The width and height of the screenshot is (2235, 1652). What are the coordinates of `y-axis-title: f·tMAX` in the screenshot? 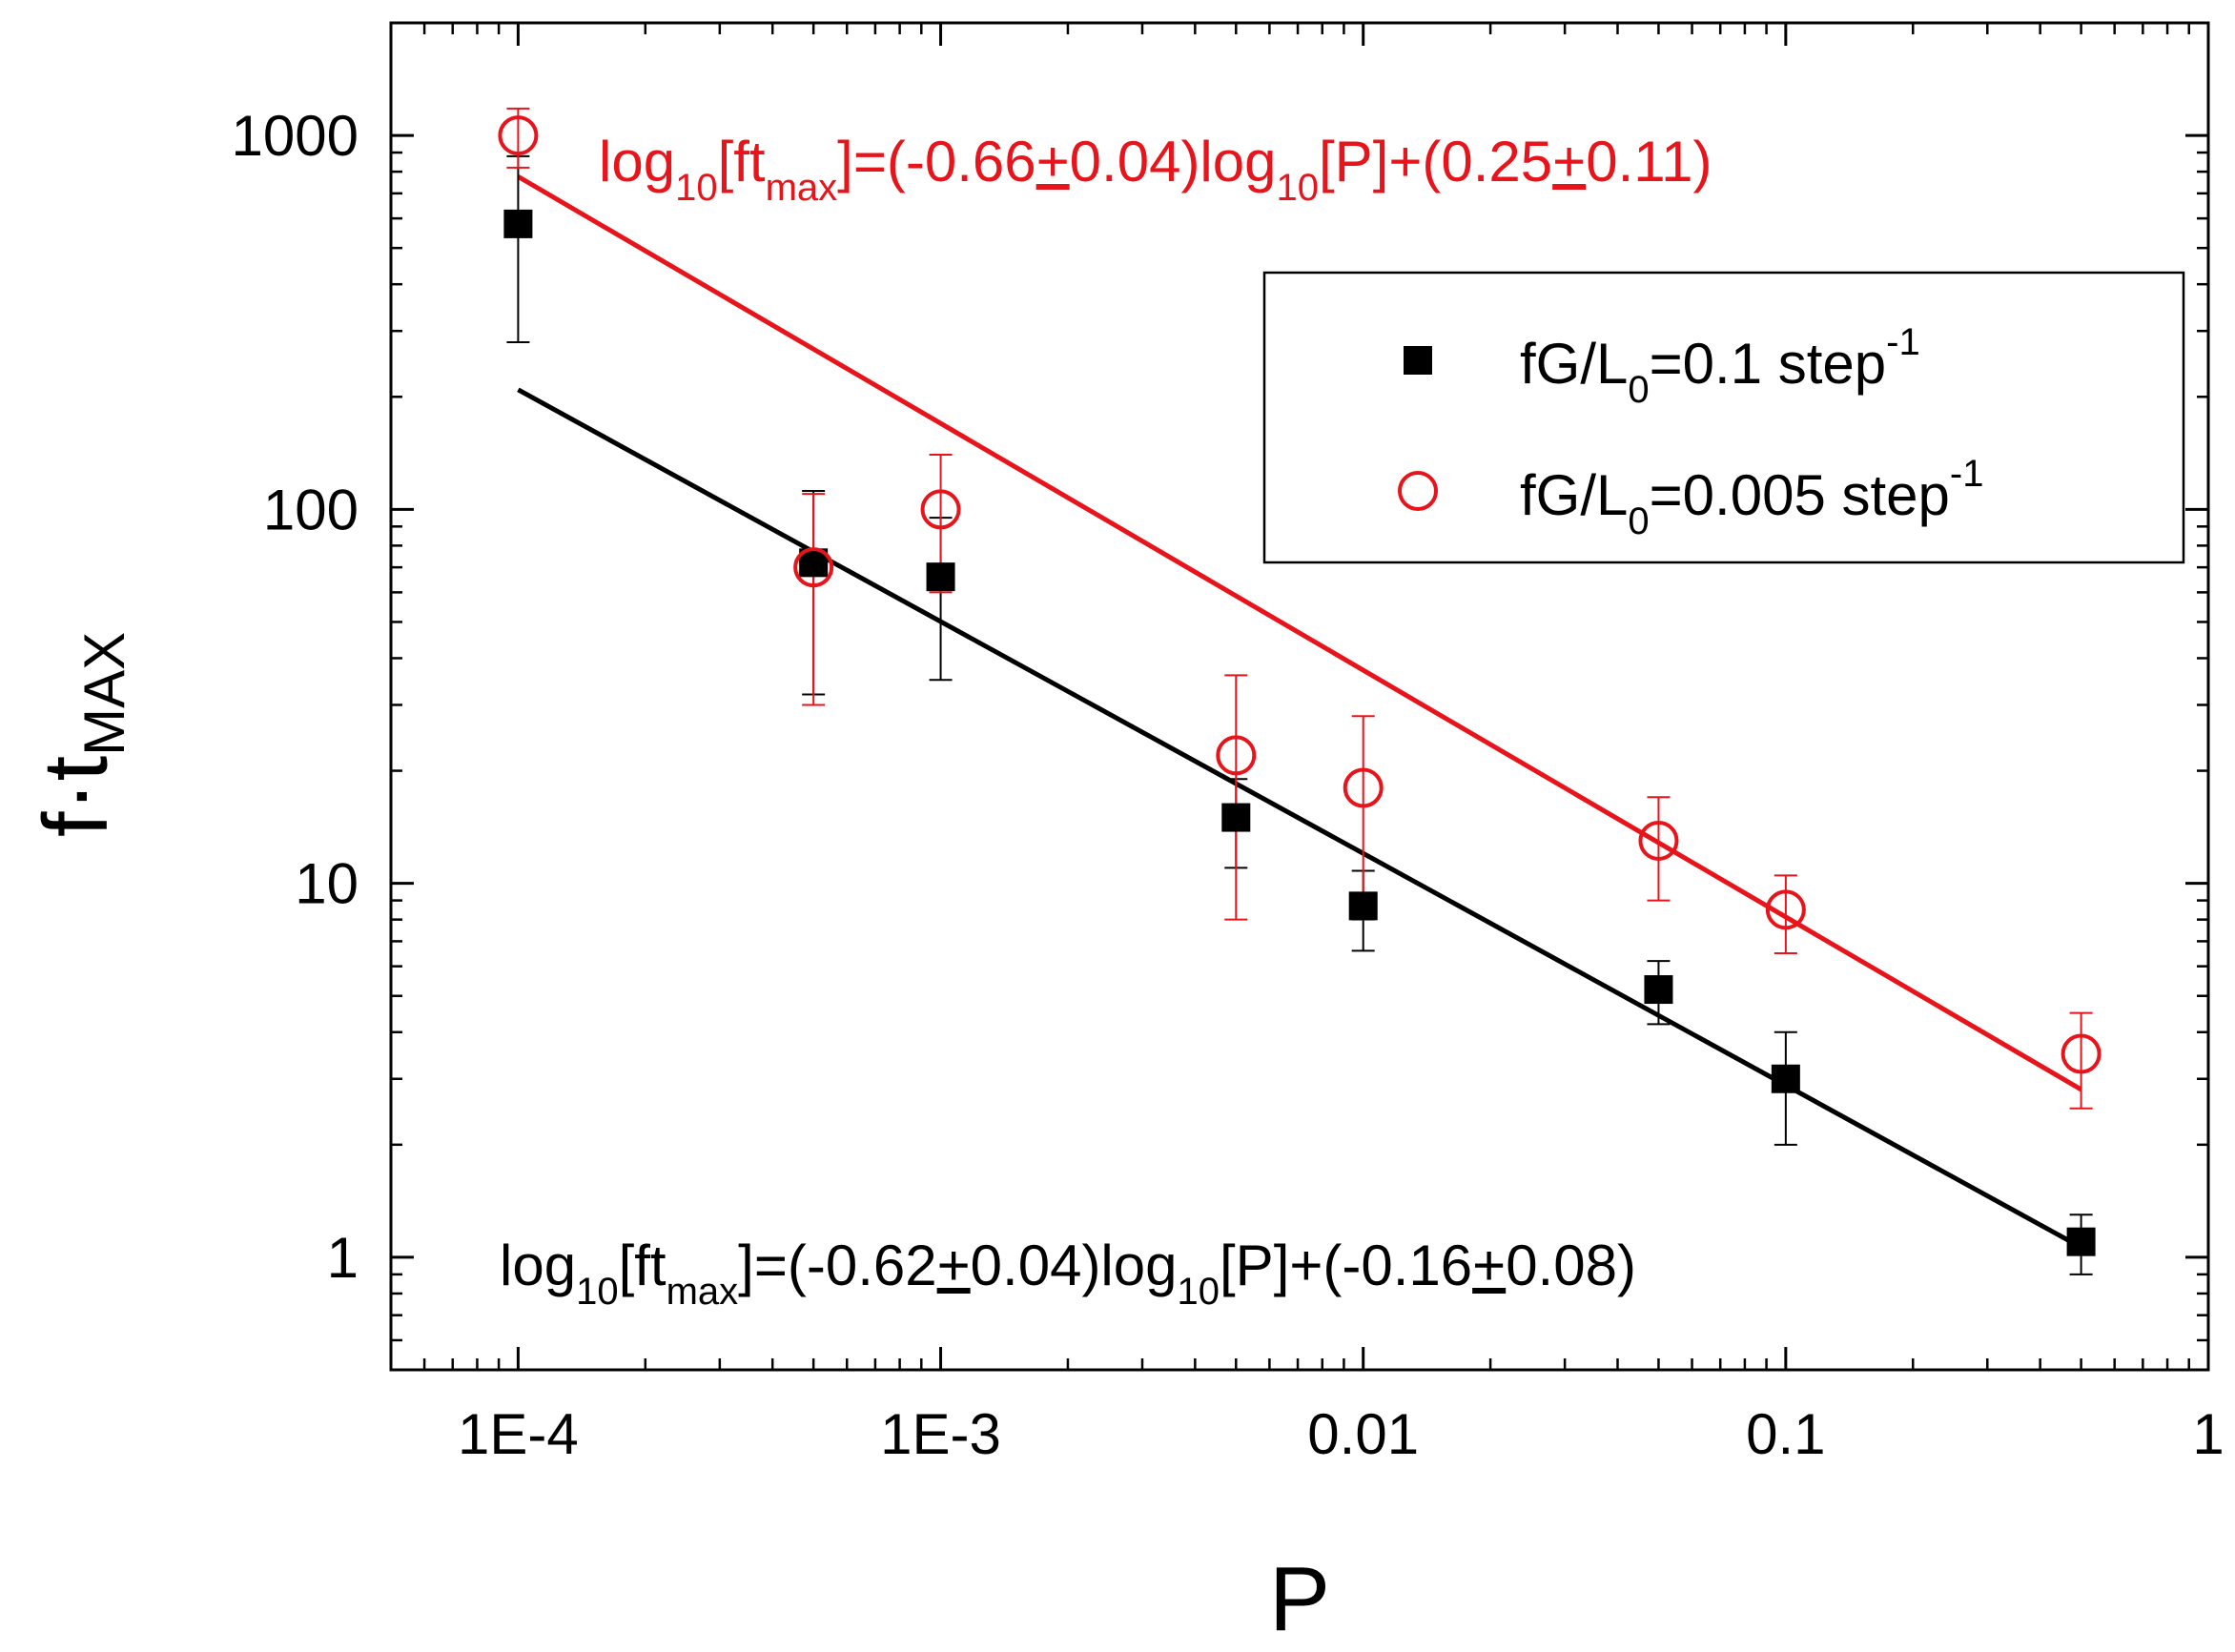 It's located at (80, 734).